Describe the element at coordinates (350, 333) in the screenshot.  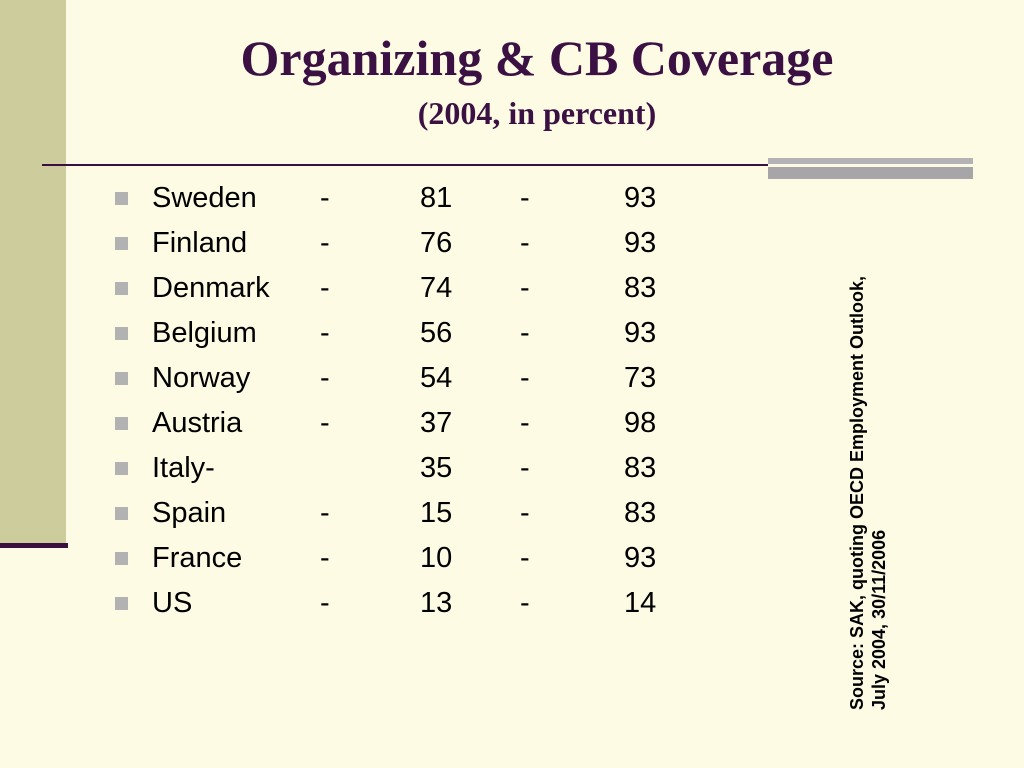
I see `list-item: Belgium - 56 - 93` at that location.